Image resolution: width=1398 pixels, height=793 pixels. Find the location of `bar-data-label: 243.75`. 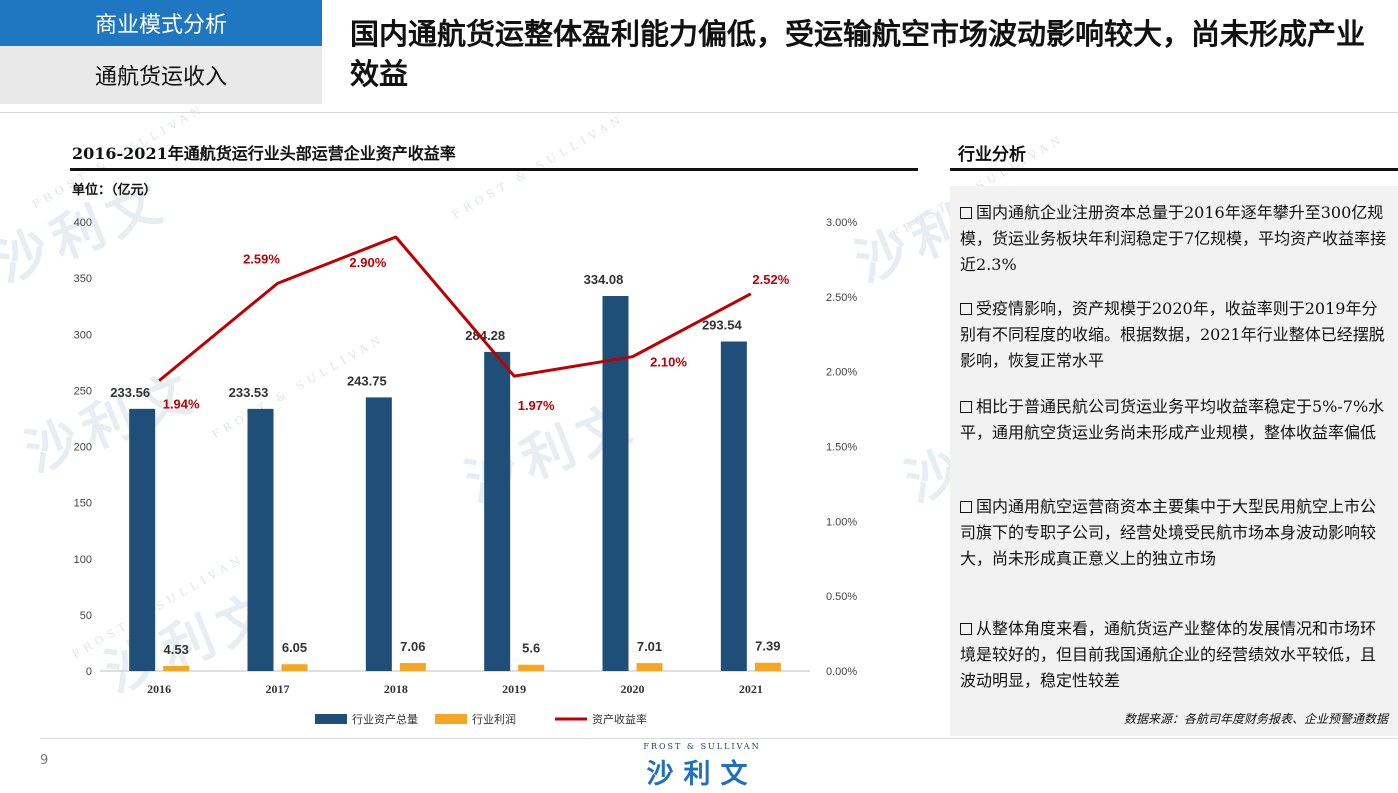

bar-data-label: 243.75 is located at coordinates (367, 380).